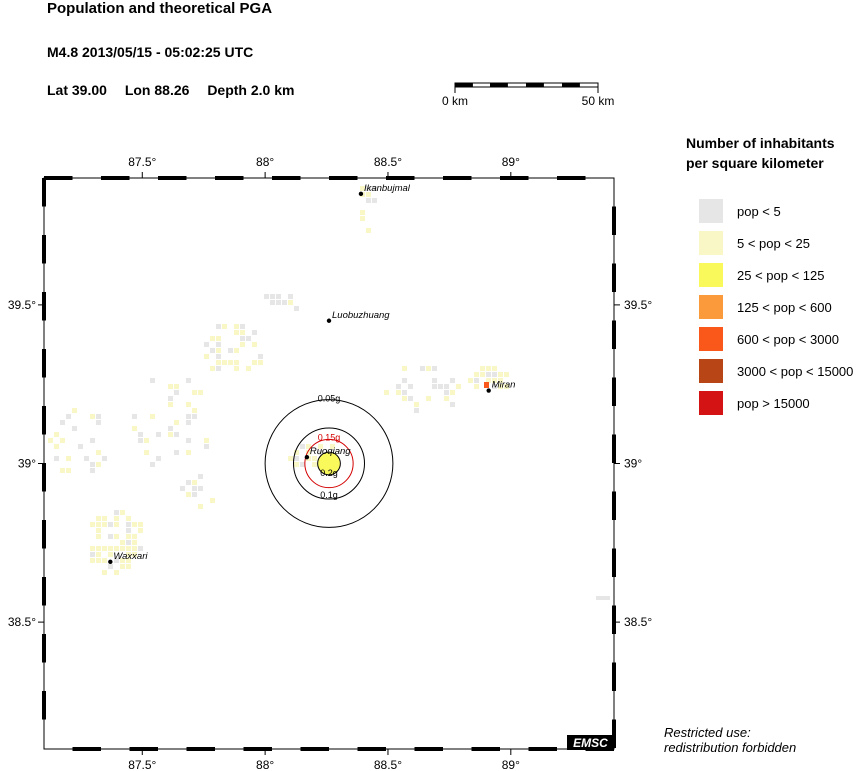  What do you see at coordinates (511, 764) in the screenshot?
I see `lon-label-bottom: 89°` at bounding box center [511, 764].